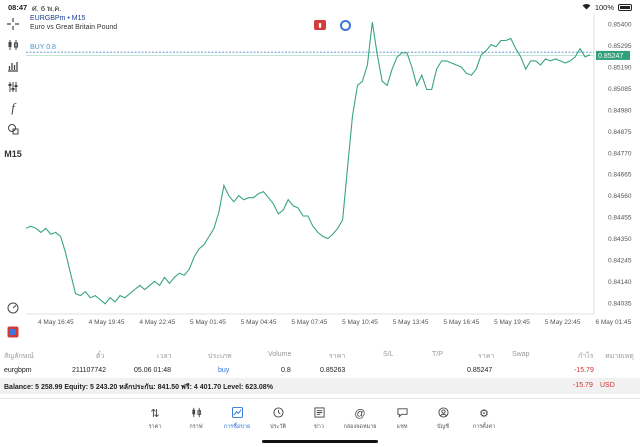 Image resolution: width=640 pixels, height=447 pixels. I want to click on chart-toolbar: f M15, so click(13, 179).